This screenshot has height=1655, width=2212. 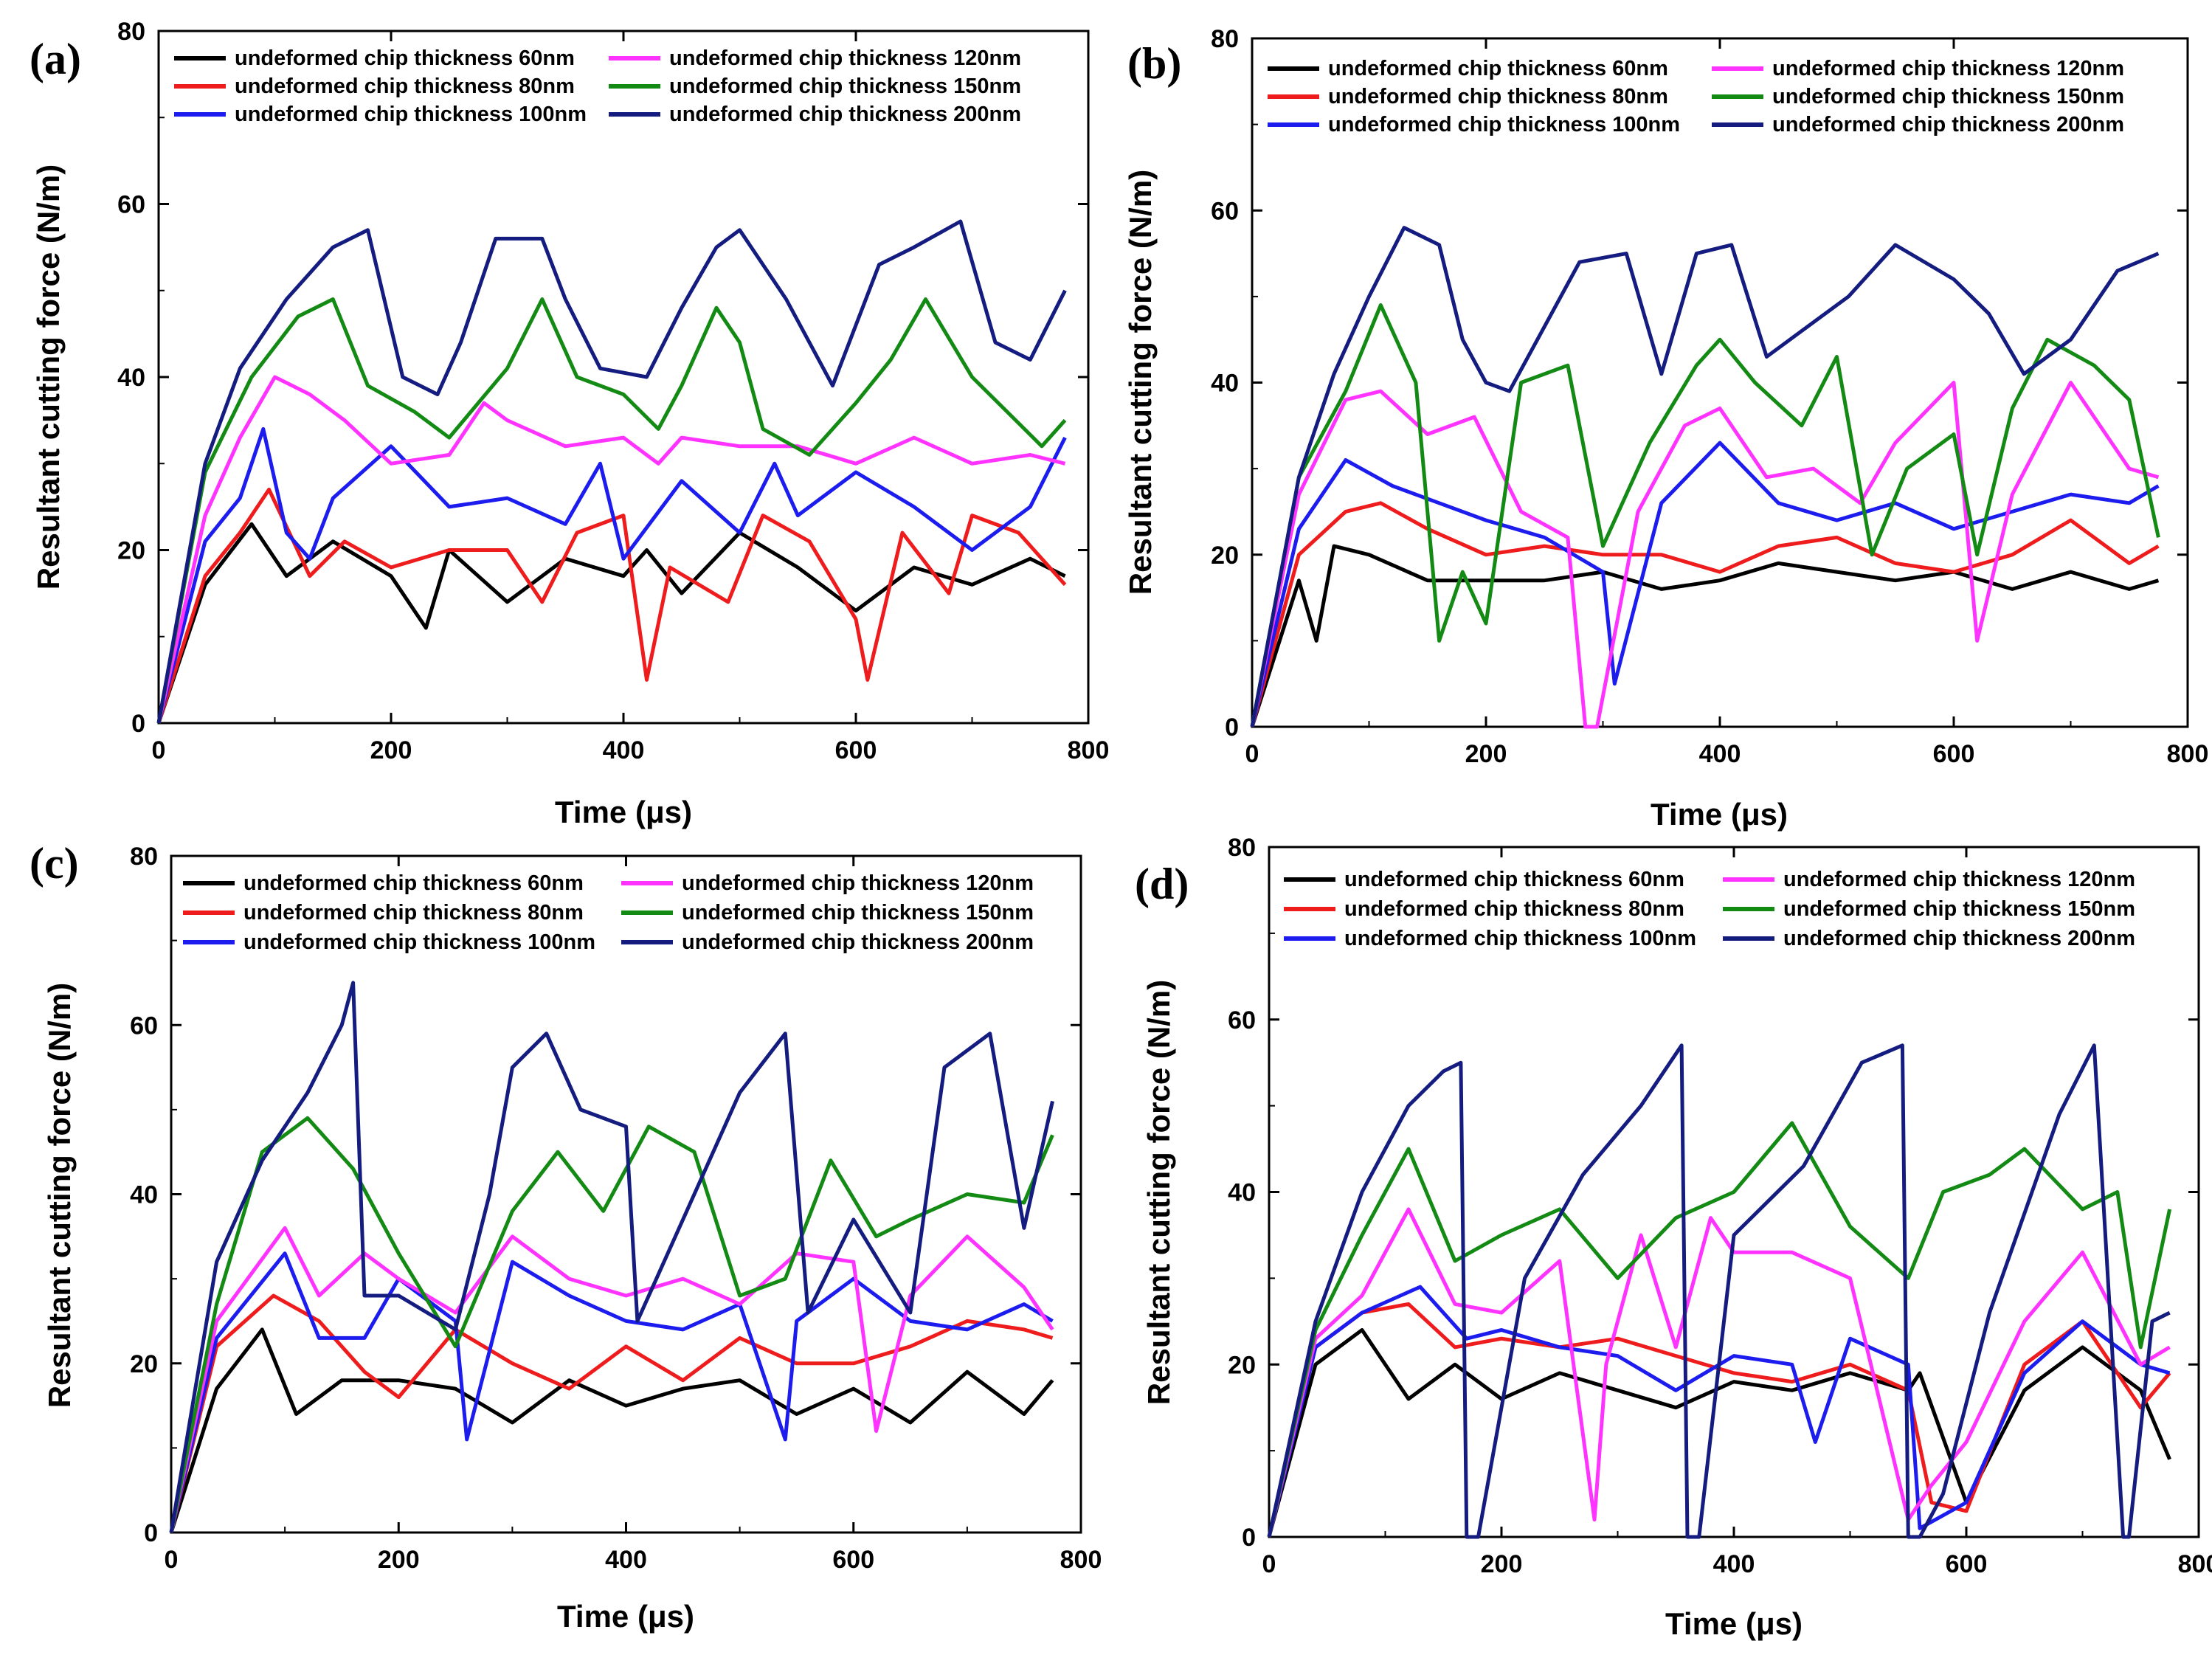 What do you see at coordinates (1154, 63) in the screenshot?
I see `panel-label: (b)` at bounding box center [1154, 63].